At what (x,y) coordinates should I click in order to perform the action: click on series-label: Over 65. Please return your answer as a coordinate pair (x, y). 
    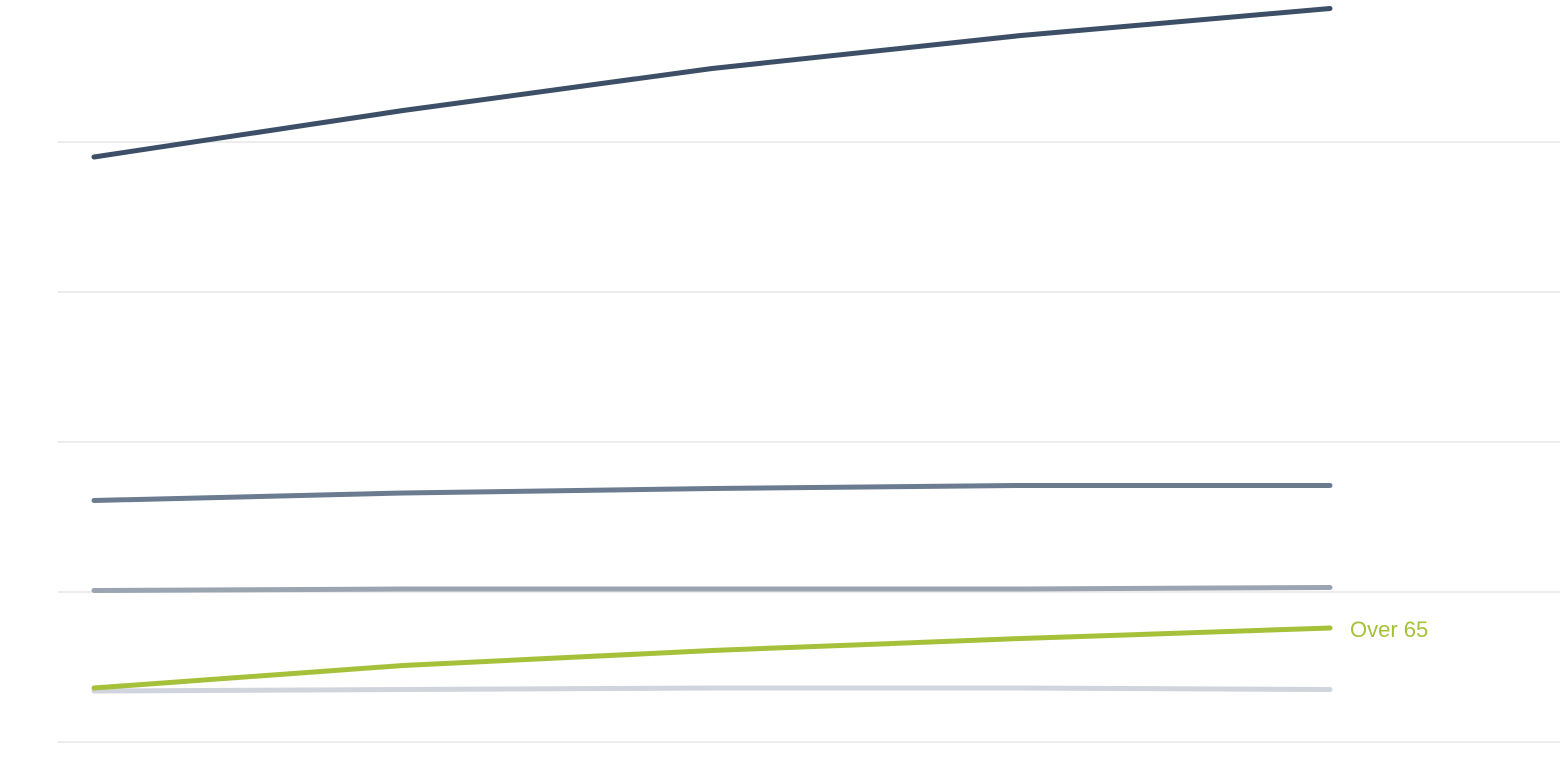
    Looking at the image, I should click on (1389, 629).